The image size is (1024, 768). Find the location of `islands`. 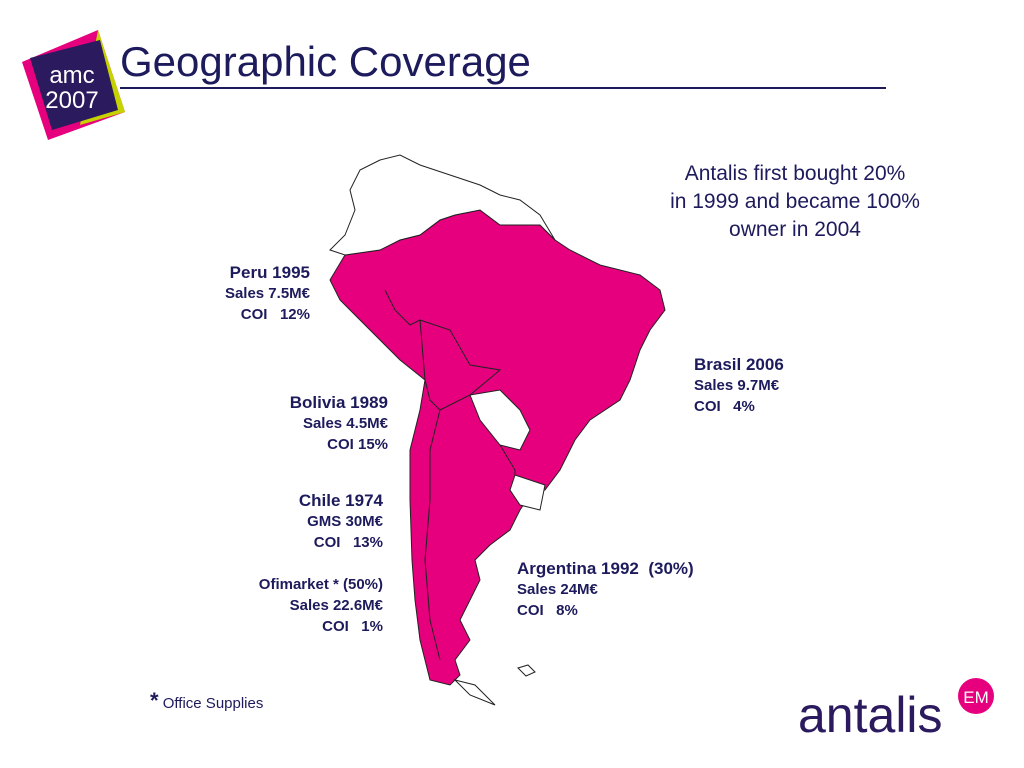

islands is located at coordinates (526, 670).